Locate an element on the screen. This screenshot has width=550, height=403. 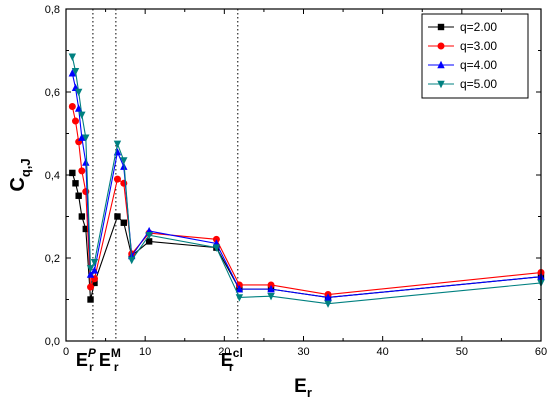
x-tick-label: 30 is located at coordinates (303, 352).